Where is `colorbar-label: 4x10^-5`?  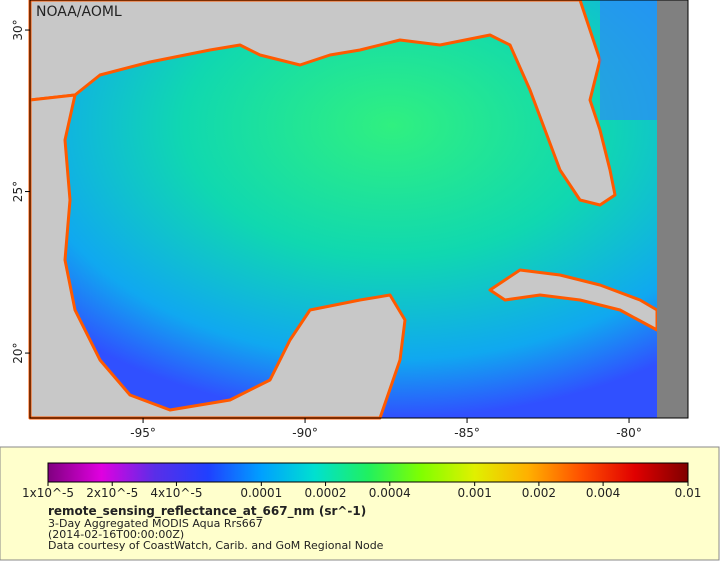 colorbar-label: 4x10^-5 is located at coordinates (176, 493).